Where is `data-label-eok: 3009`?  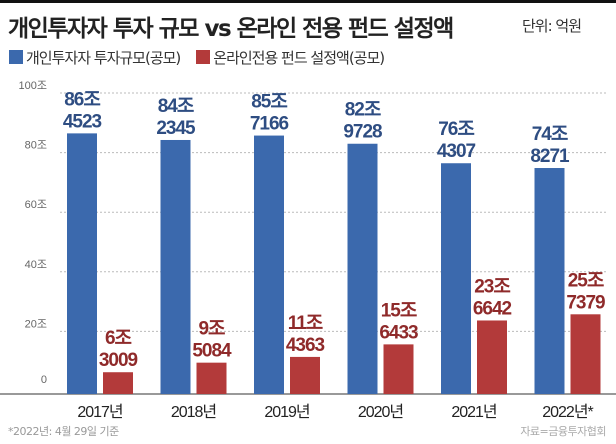
data-label-eok: 3009 is located at coordinates (118, 360).